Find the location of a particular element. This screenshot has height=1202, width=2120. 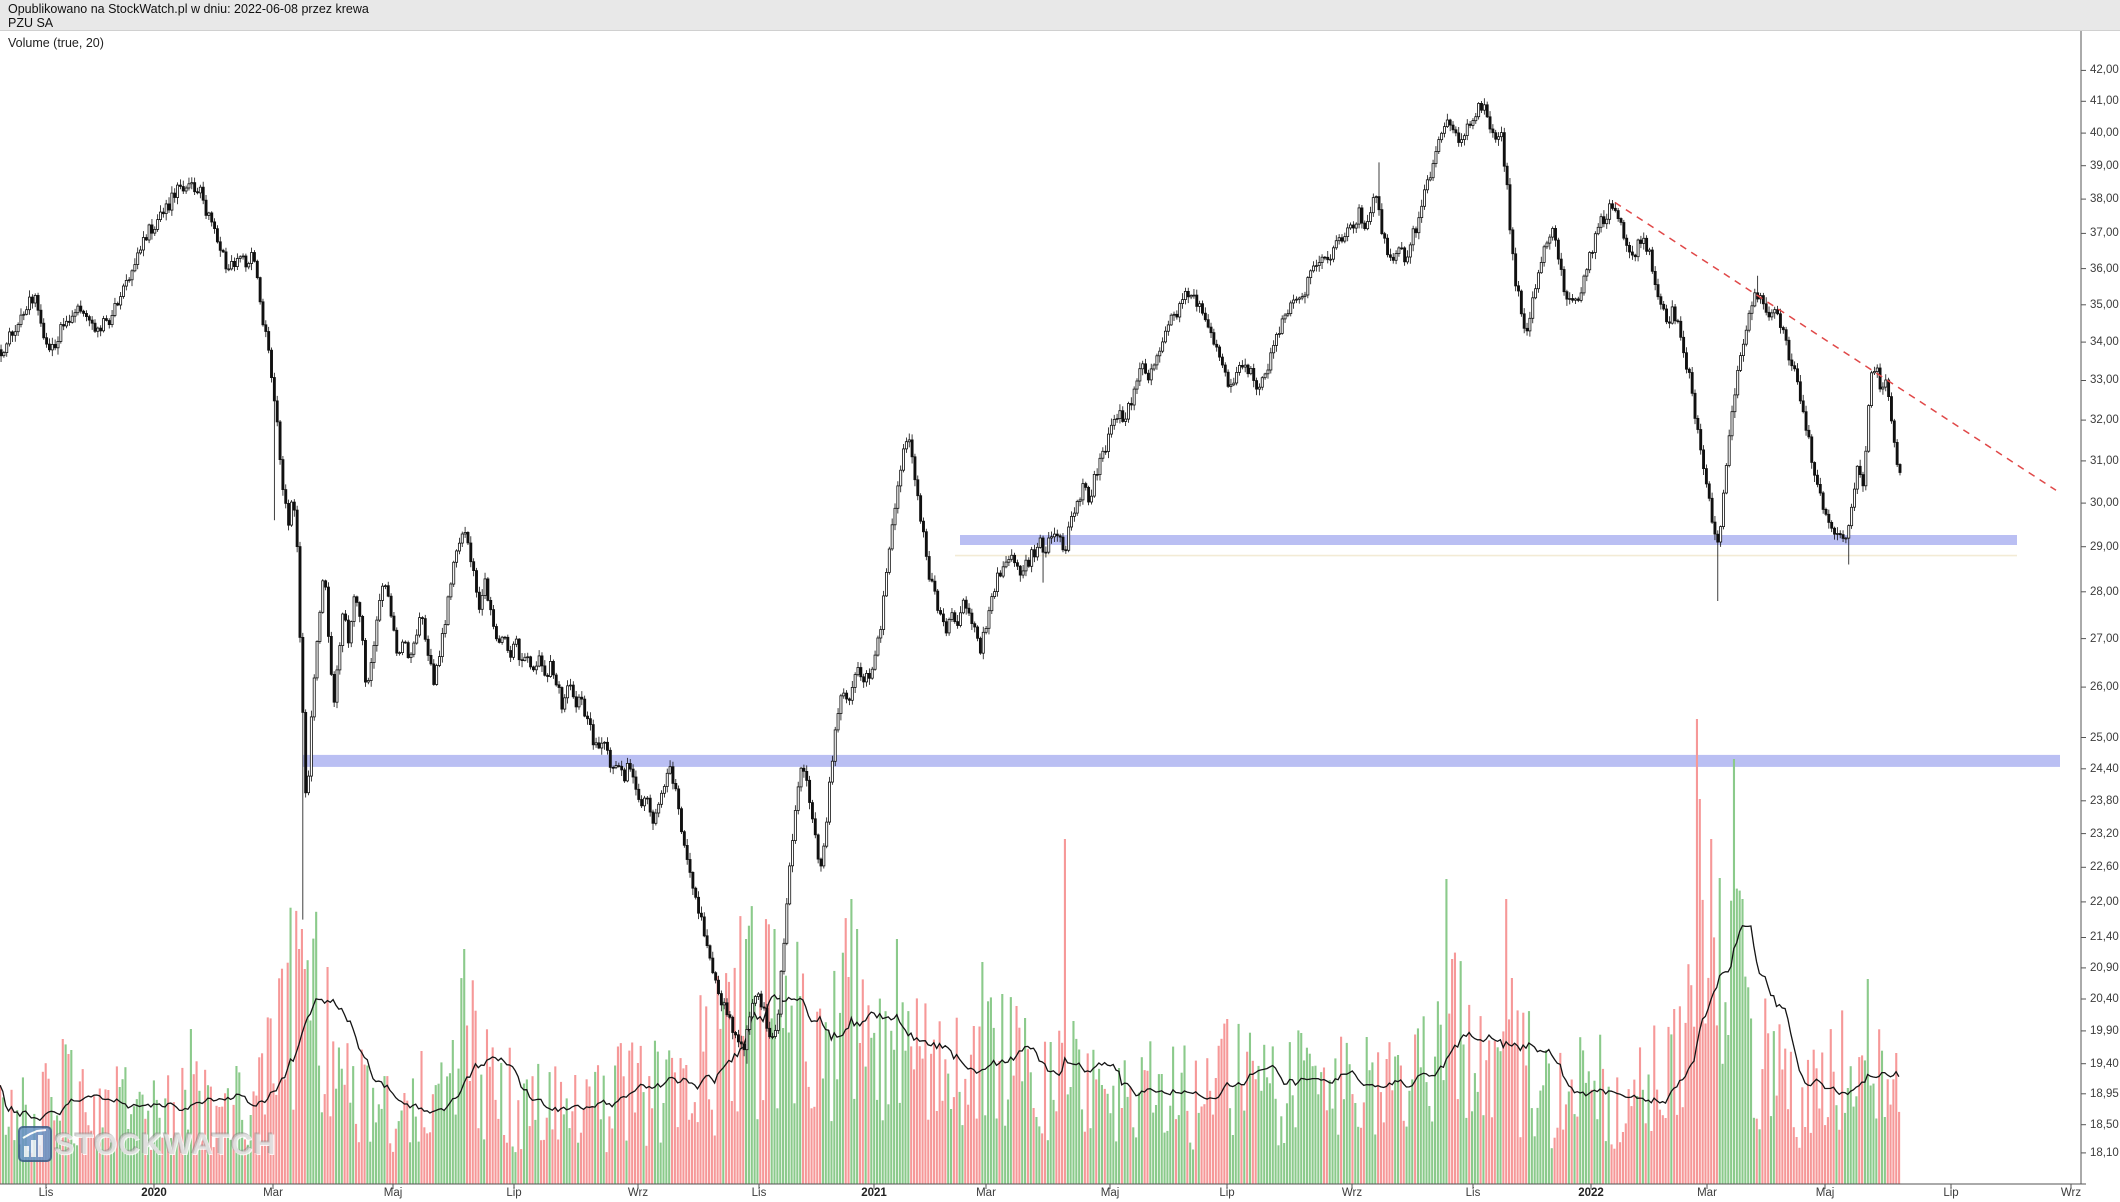

stockwatch-watermark: STOCKWATCH is located at coordinates (165, 1144).